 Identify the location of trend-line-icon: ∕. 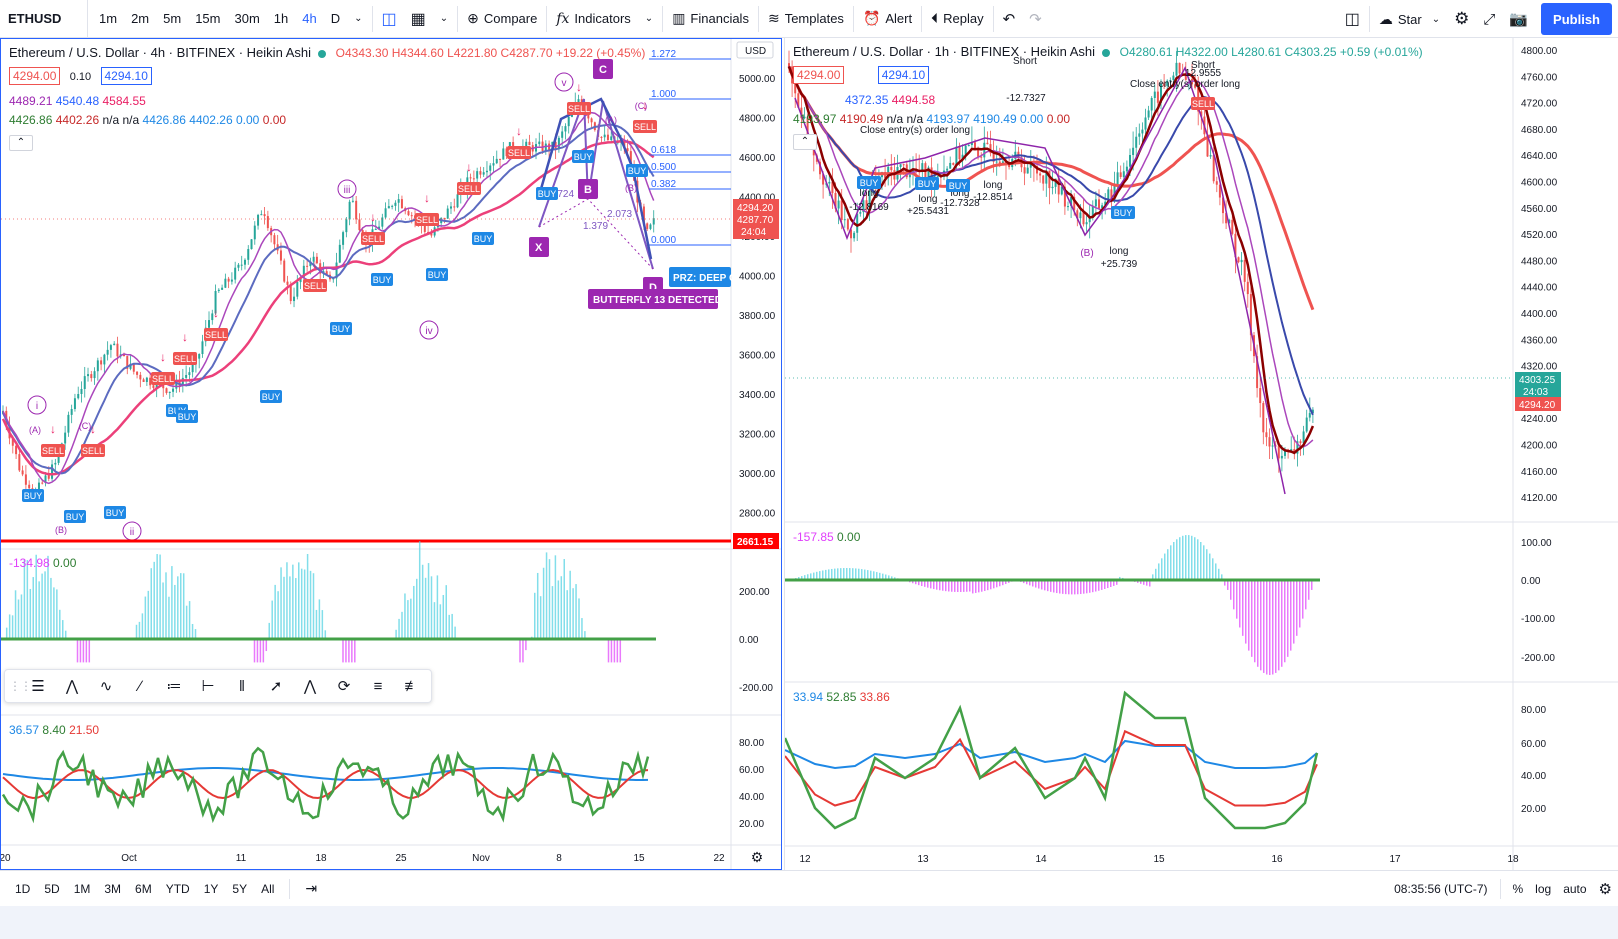
(140, 686).